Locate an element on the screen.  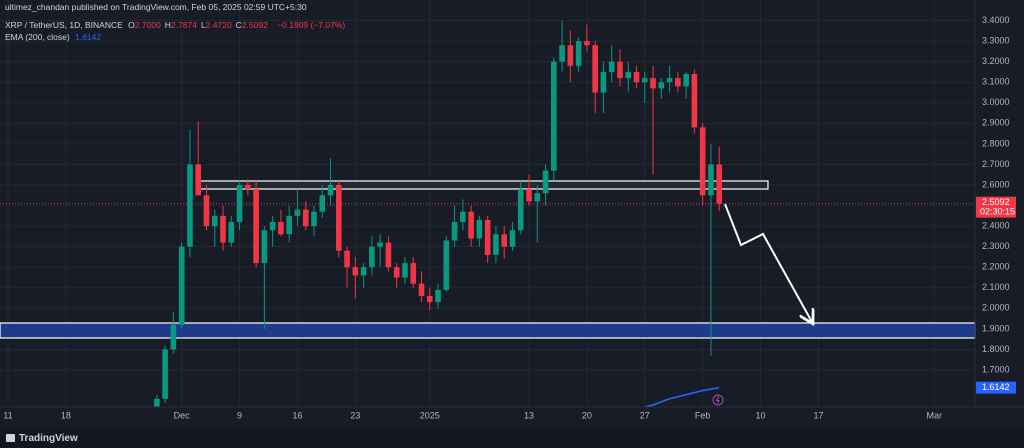
ohlc-label: O is located at coordinates (131, 25).